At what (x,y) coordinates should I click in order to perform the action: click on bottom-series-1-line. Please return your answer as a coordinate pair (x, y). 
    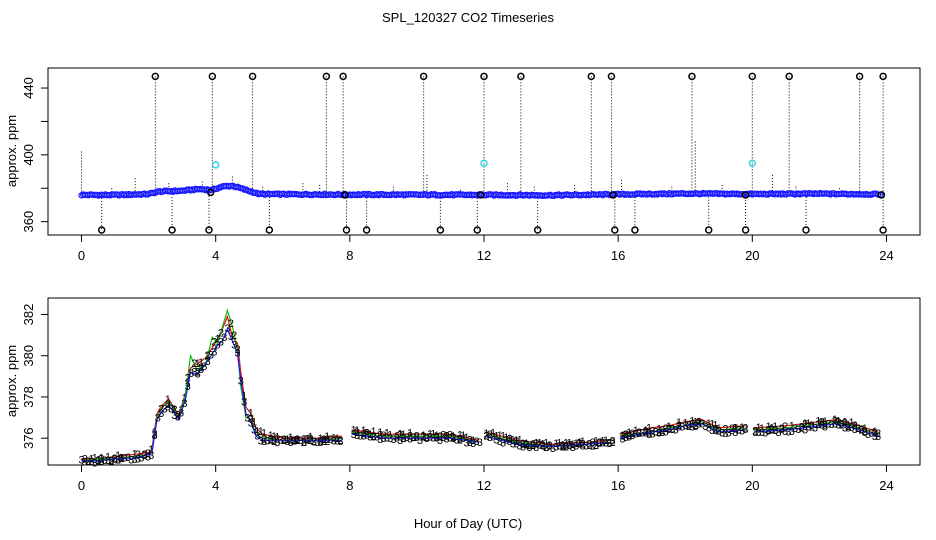
    Looking at the image, I should click on (415, 435).